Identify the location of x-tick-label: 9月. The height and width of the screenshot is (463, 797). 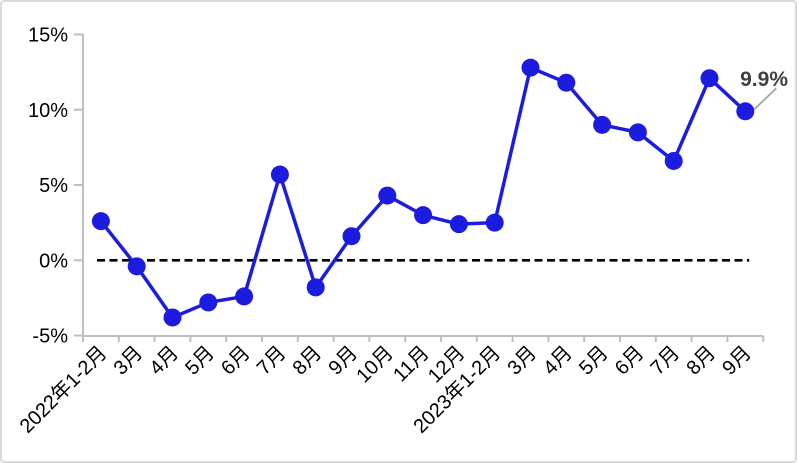
(737, 361).